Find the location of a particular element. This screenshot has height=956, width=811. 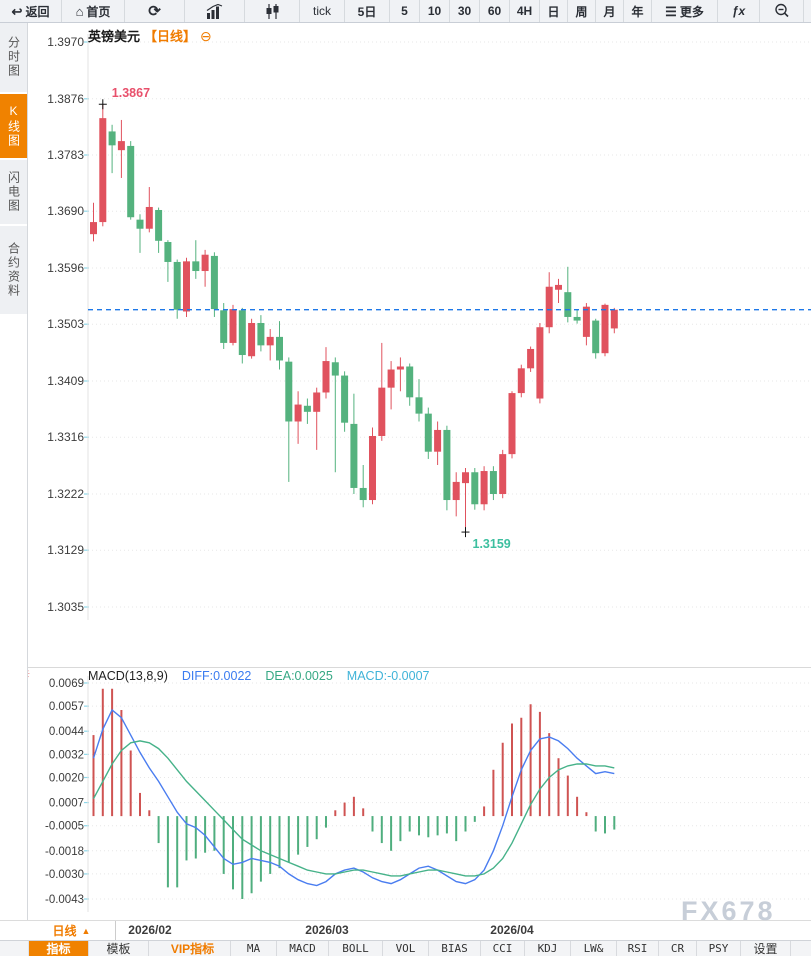

tab-vip-indicators: VIP指标 is located at coordinates (193, 948).